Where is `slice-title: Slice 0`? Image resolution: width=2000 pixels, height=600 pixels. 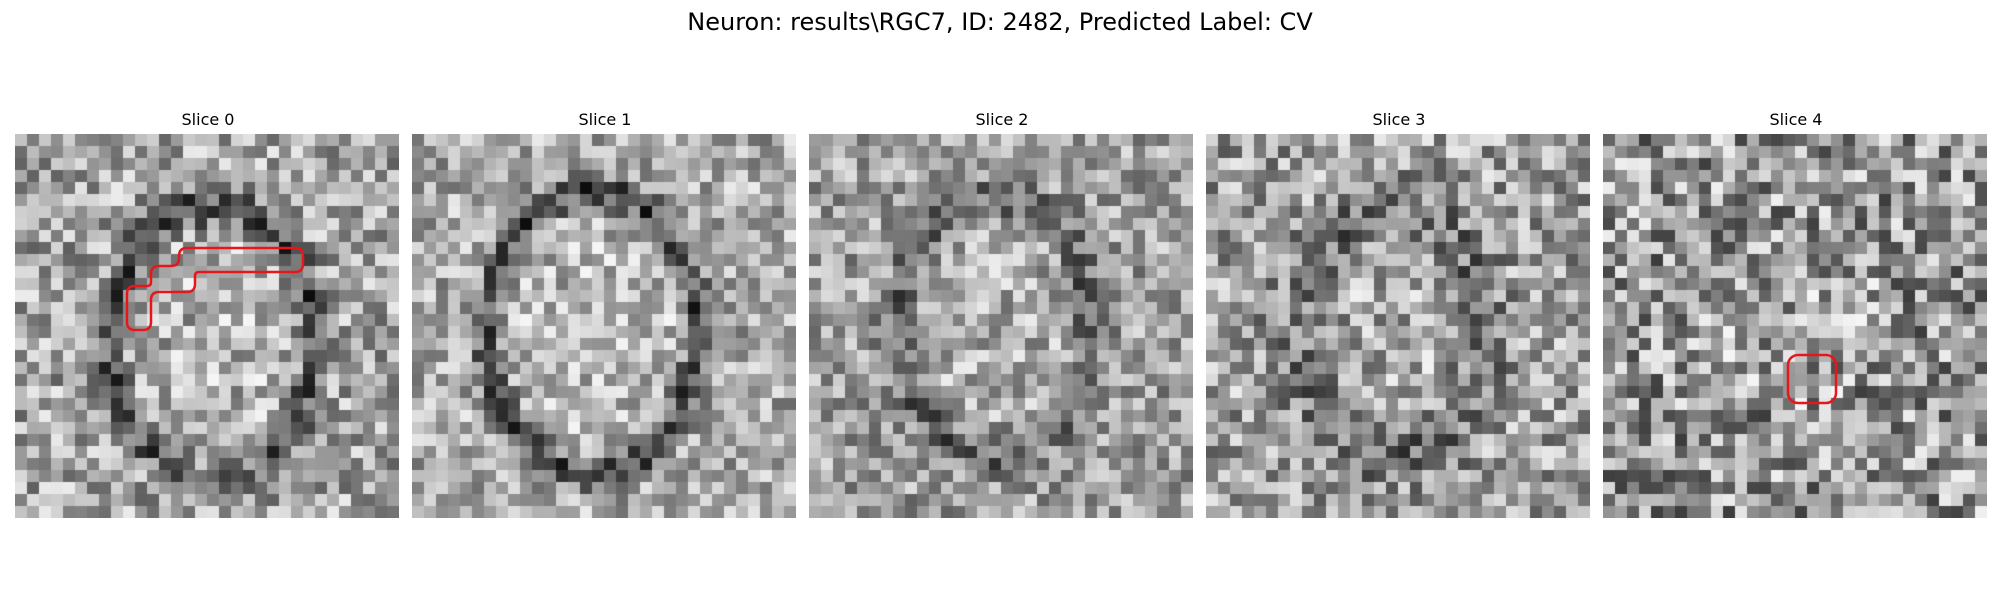 slice-title: Slice 0 is located at coordinates (208, 119).